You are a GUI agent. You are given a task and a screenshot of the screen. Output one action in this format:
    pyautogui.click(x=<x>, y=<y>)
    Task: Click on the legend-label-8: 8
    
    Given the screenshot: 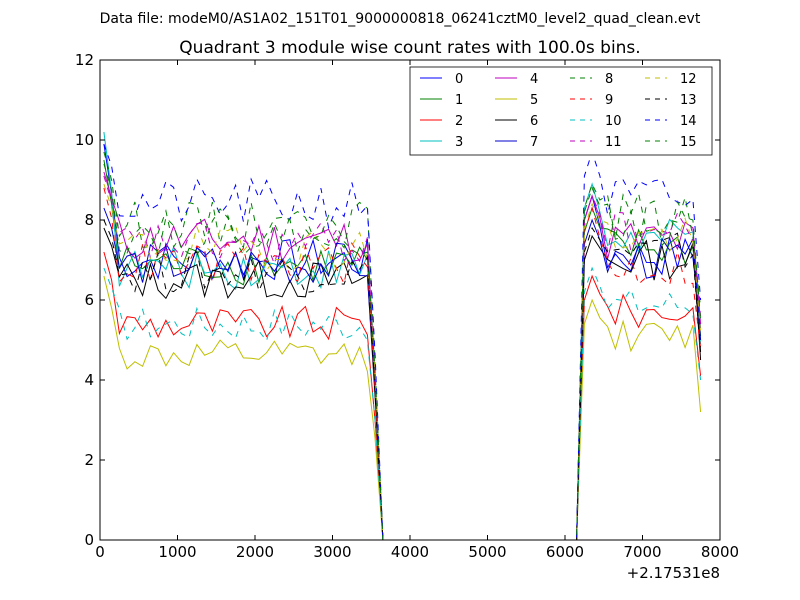 What is the action you would take?
    pyautogui.click(x=609, y=79)
    